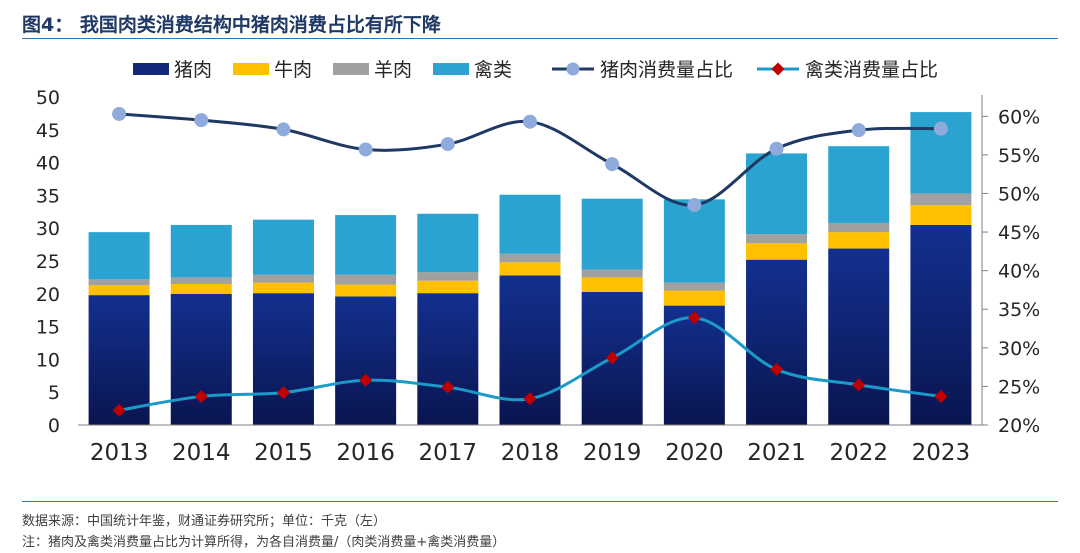 The height and width of the screenshot is (553, 1080). What do you see at coordinates (859, 227) in the screenshot?
I see `bar-mutton-2022` at bounding box center [859, 227].